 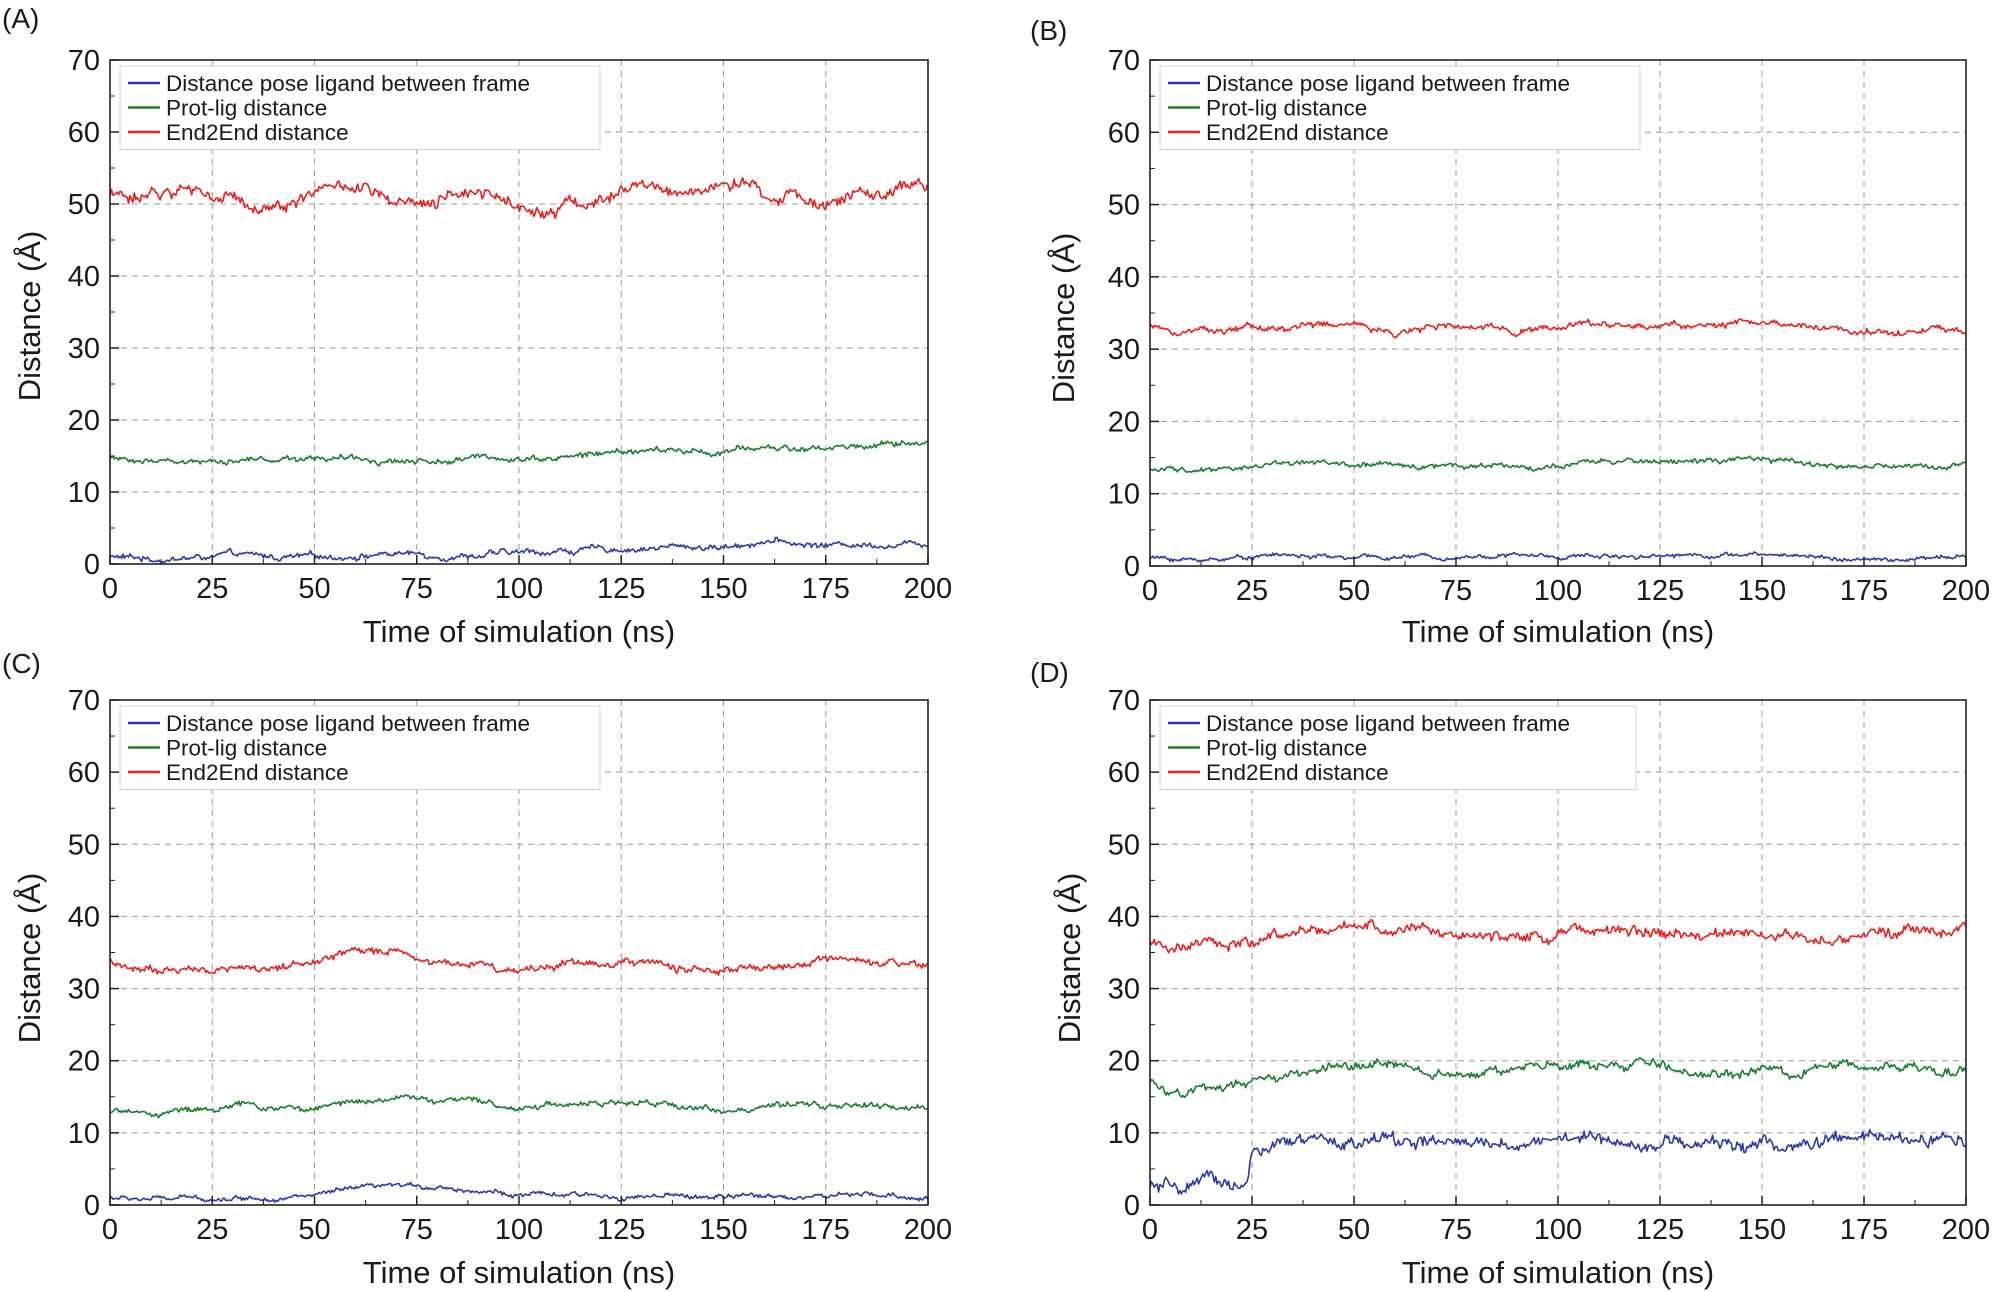 I want to click on panel-label: (B), so click(x=1048, y=30).